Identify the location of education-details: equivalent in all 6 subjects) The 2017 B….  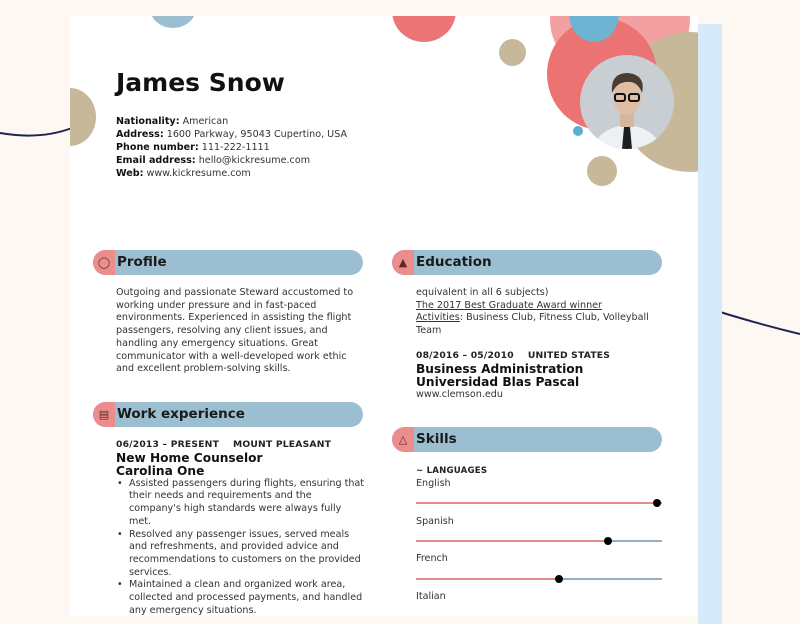
(541, 344).